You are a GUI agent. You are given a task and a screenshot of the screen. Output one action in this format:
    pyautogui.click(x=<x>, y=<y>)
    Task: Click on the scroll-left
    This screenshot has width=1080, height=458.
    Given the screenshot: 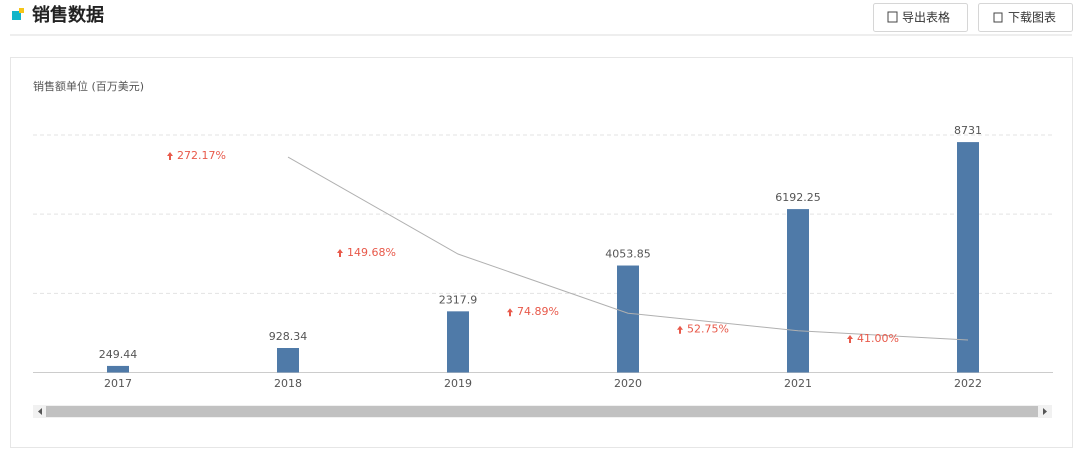 What is the action you would take?
    pyautogui.click(x=40, y=411)
    